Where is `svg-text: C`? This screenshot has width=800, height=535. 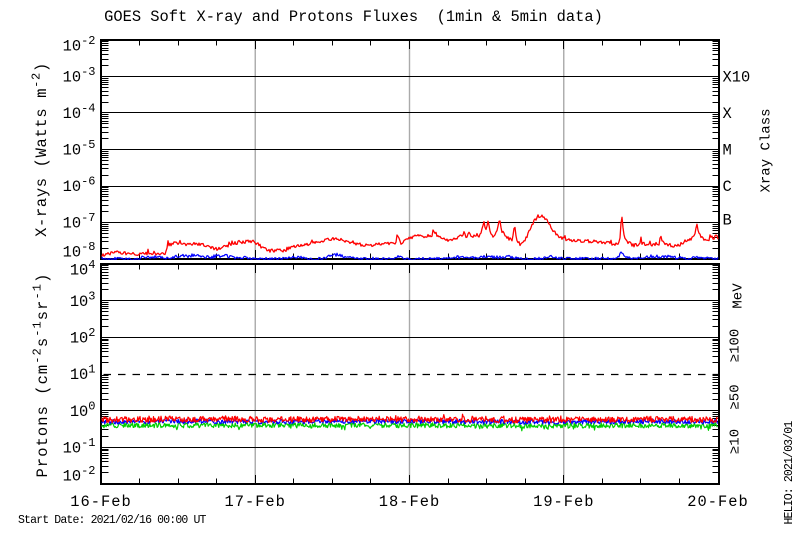 svg-text: C is located at coordinates (727, 187).